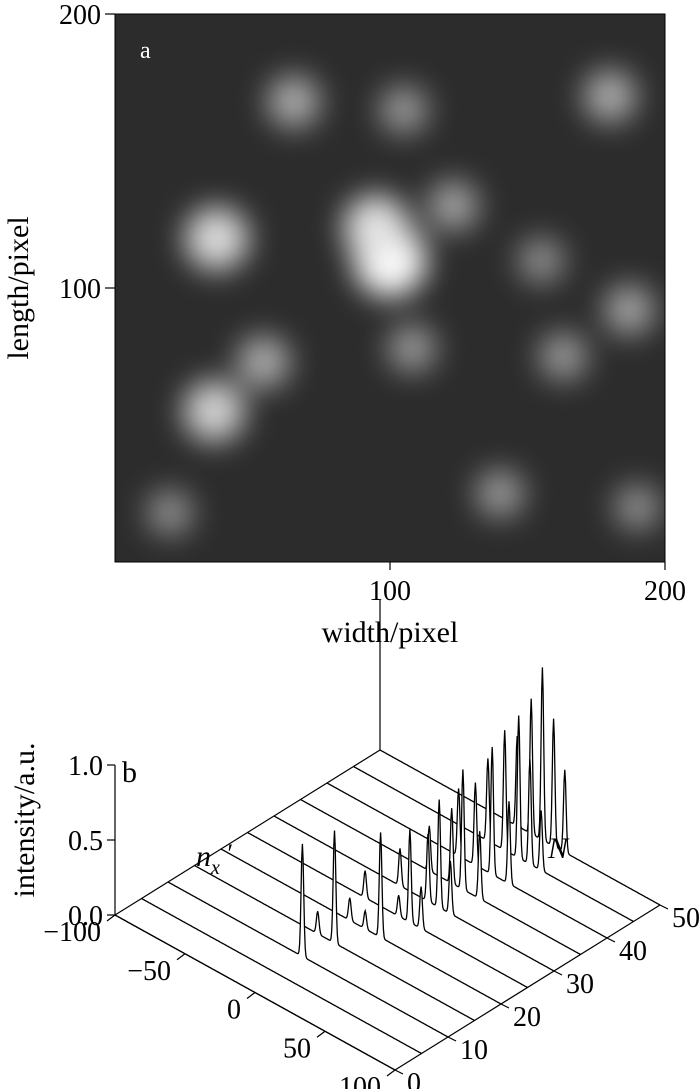 This screenshot has width=700, height=1089. Describe the element at coordinates (390, 591) in the screenshot. I see `x-tick-label: 100` at that location.